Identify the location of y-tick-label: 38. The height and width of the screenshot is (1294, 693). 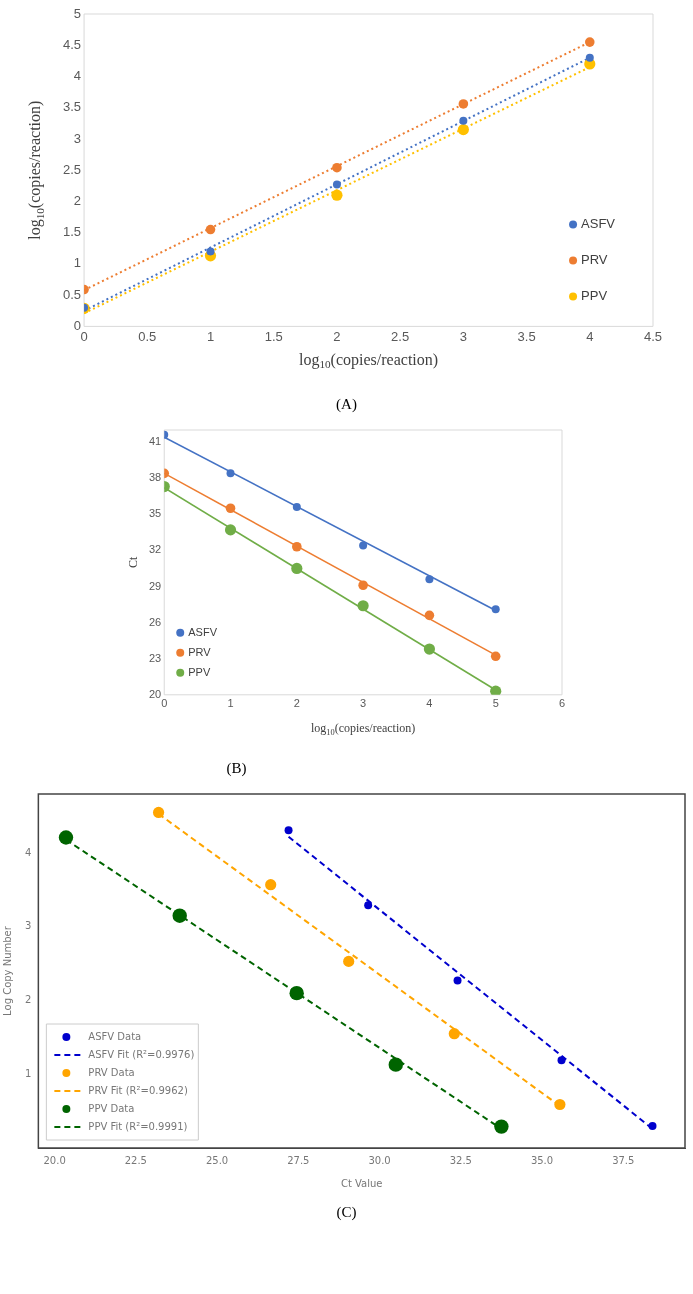
(155, 477).